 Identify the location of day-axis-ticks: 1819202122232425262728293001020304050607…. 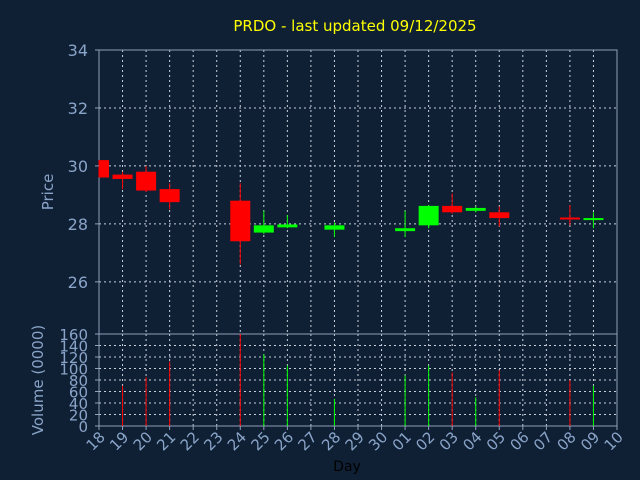
(355, 440).